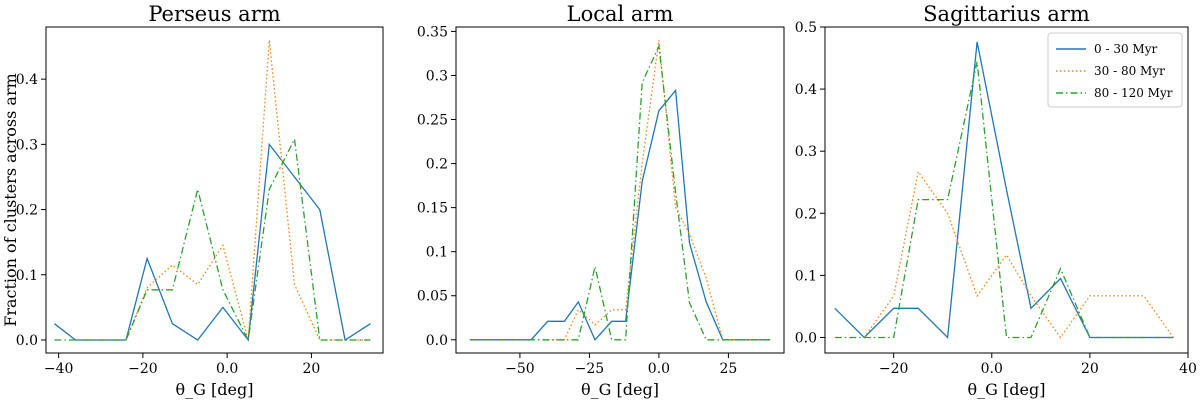 This screenshot has width=1200, height=401. What do you see at coordinates (1006, 14) in the screenshot?
I see `panel-title: Sagittarius arm` at bounding box center [1006, 14].